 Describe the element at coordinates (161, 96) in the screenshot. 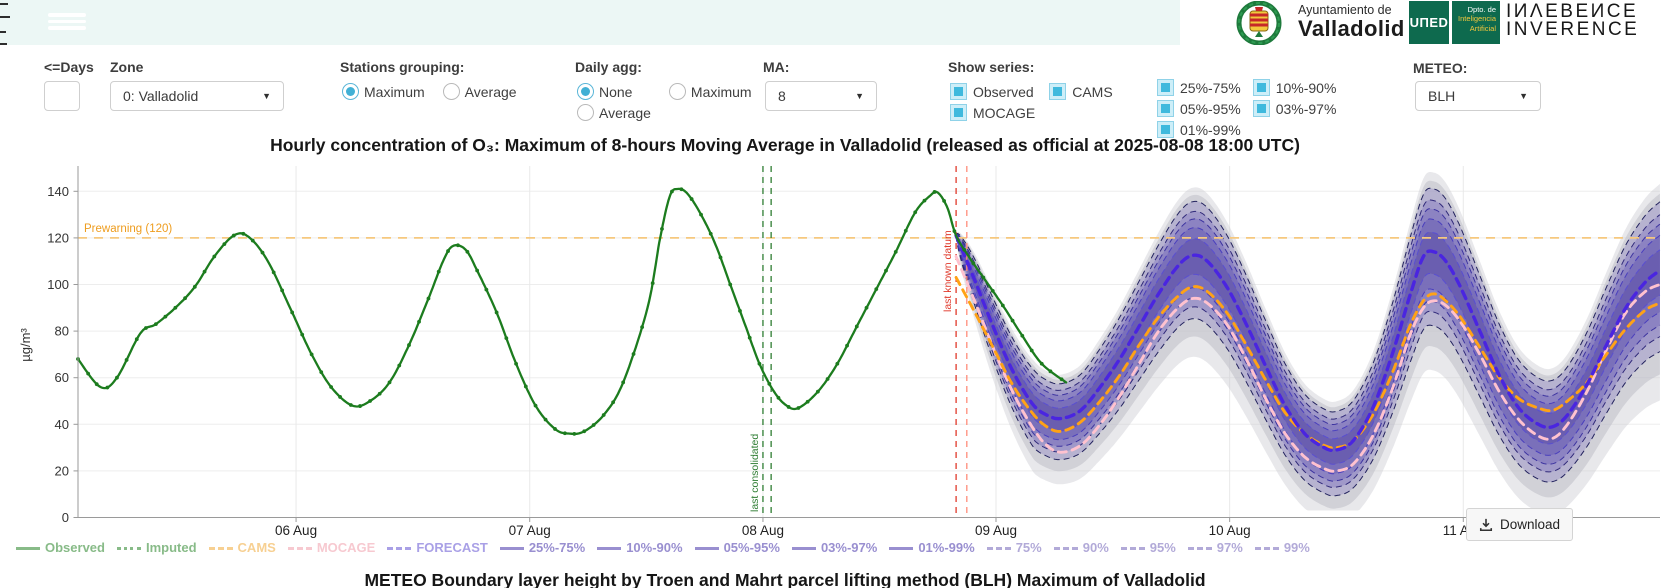

I see `zone-select-value: 0: Valladolid` at that location.